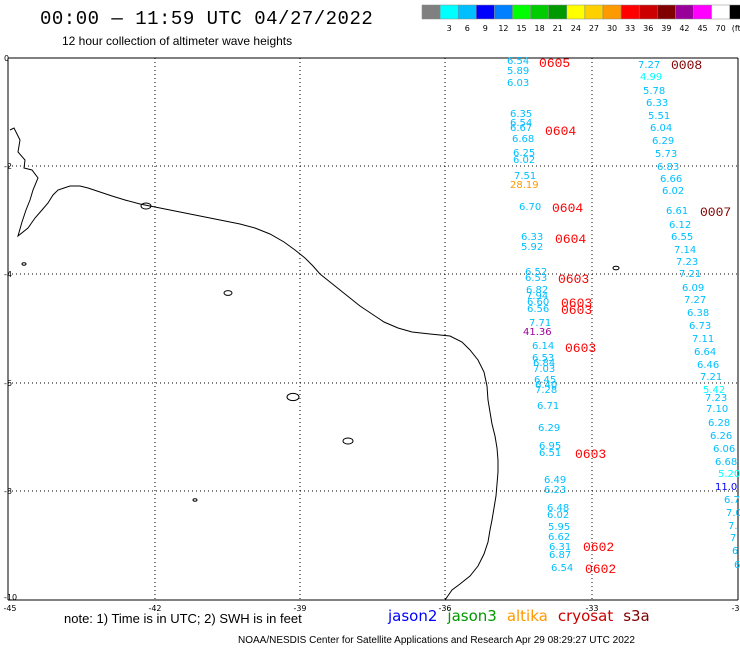 This screenshot has height=650, width=740. What do you see at coordinates (719, 423) in the screenshot?
I see `wave-height-value: 6.28` at bounding box center [719, 423].